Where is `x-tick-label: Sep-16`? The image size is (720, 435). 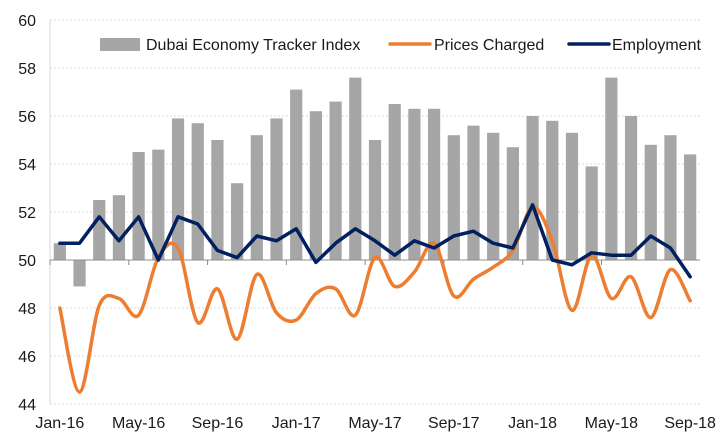
x-tick-label: Sep-16 is located at coordinates (218, 423).